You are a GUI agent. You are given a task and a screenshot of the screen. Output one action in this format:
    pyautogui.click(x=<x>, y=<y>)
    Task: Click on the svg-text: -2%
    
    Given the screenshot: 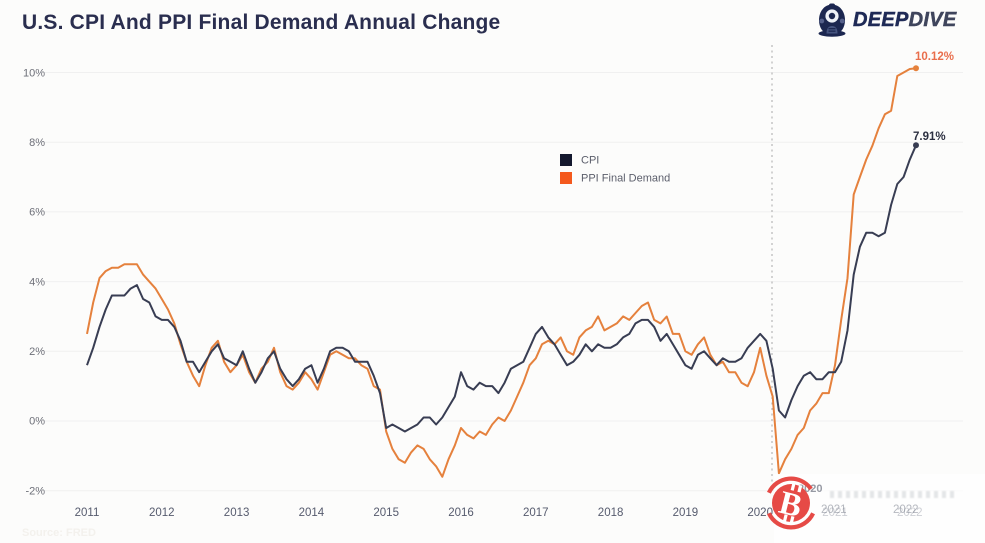 What is the action you would take?
    pyautogui.click(x=35, y=492)
    